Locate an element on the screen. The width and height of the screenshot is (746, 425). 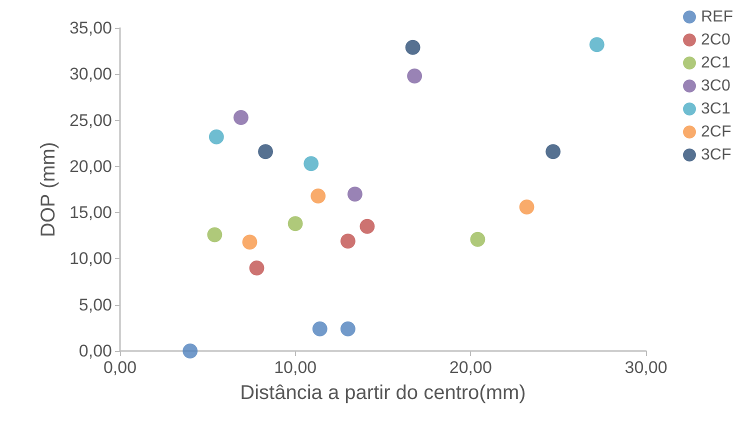
x-tick-label: 20,00 is located at coordinates (470, 367).